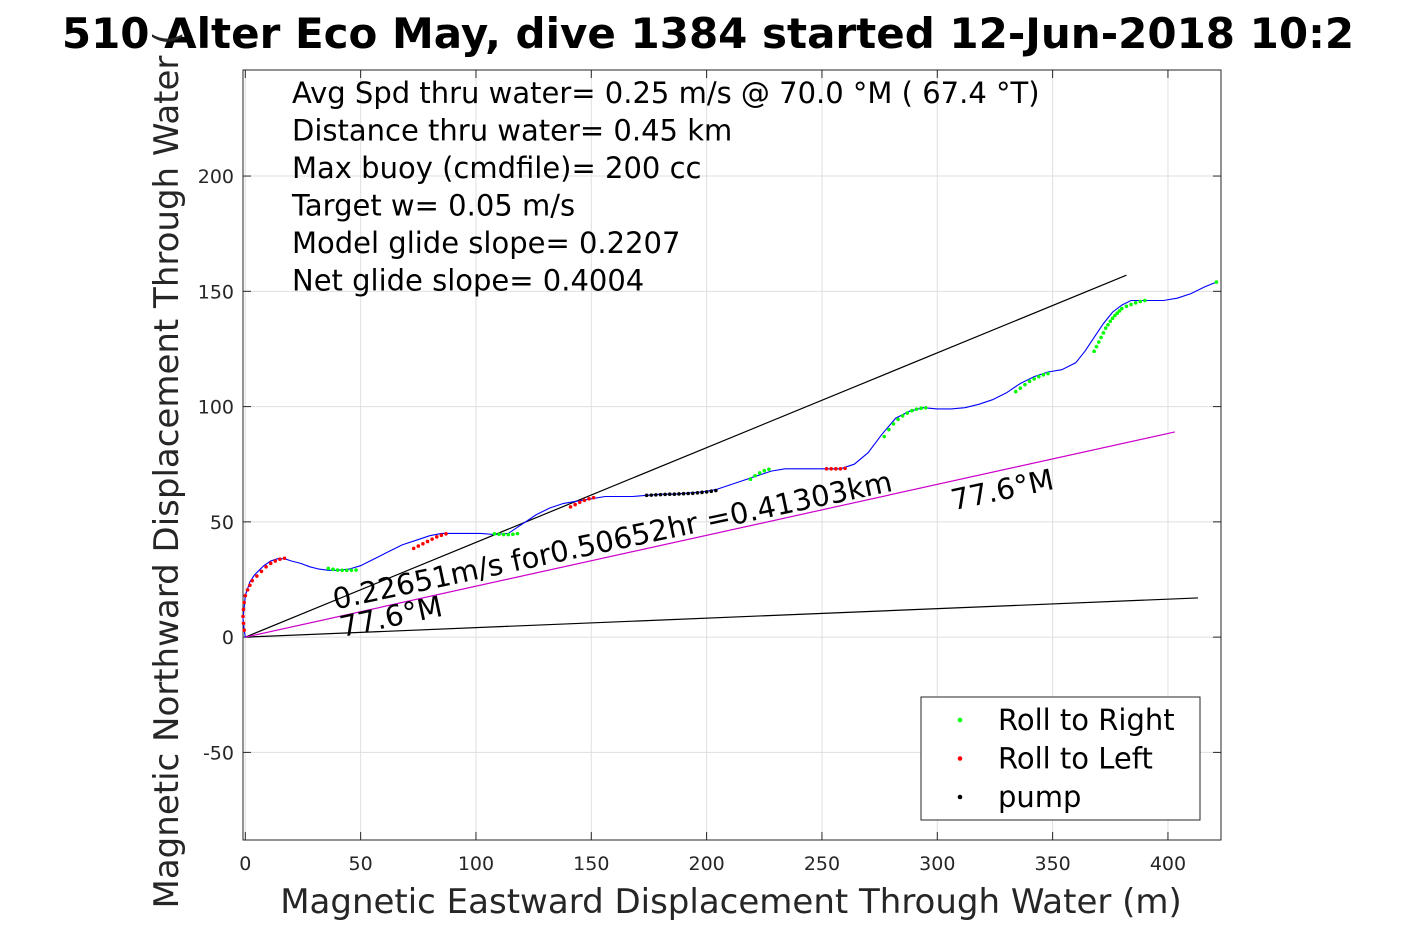 The width and height of the screenshot is (1417, 945). Describe the element at coordinates (218, 753) in the screenshot. I see `y-tick-label: -50` at that location.